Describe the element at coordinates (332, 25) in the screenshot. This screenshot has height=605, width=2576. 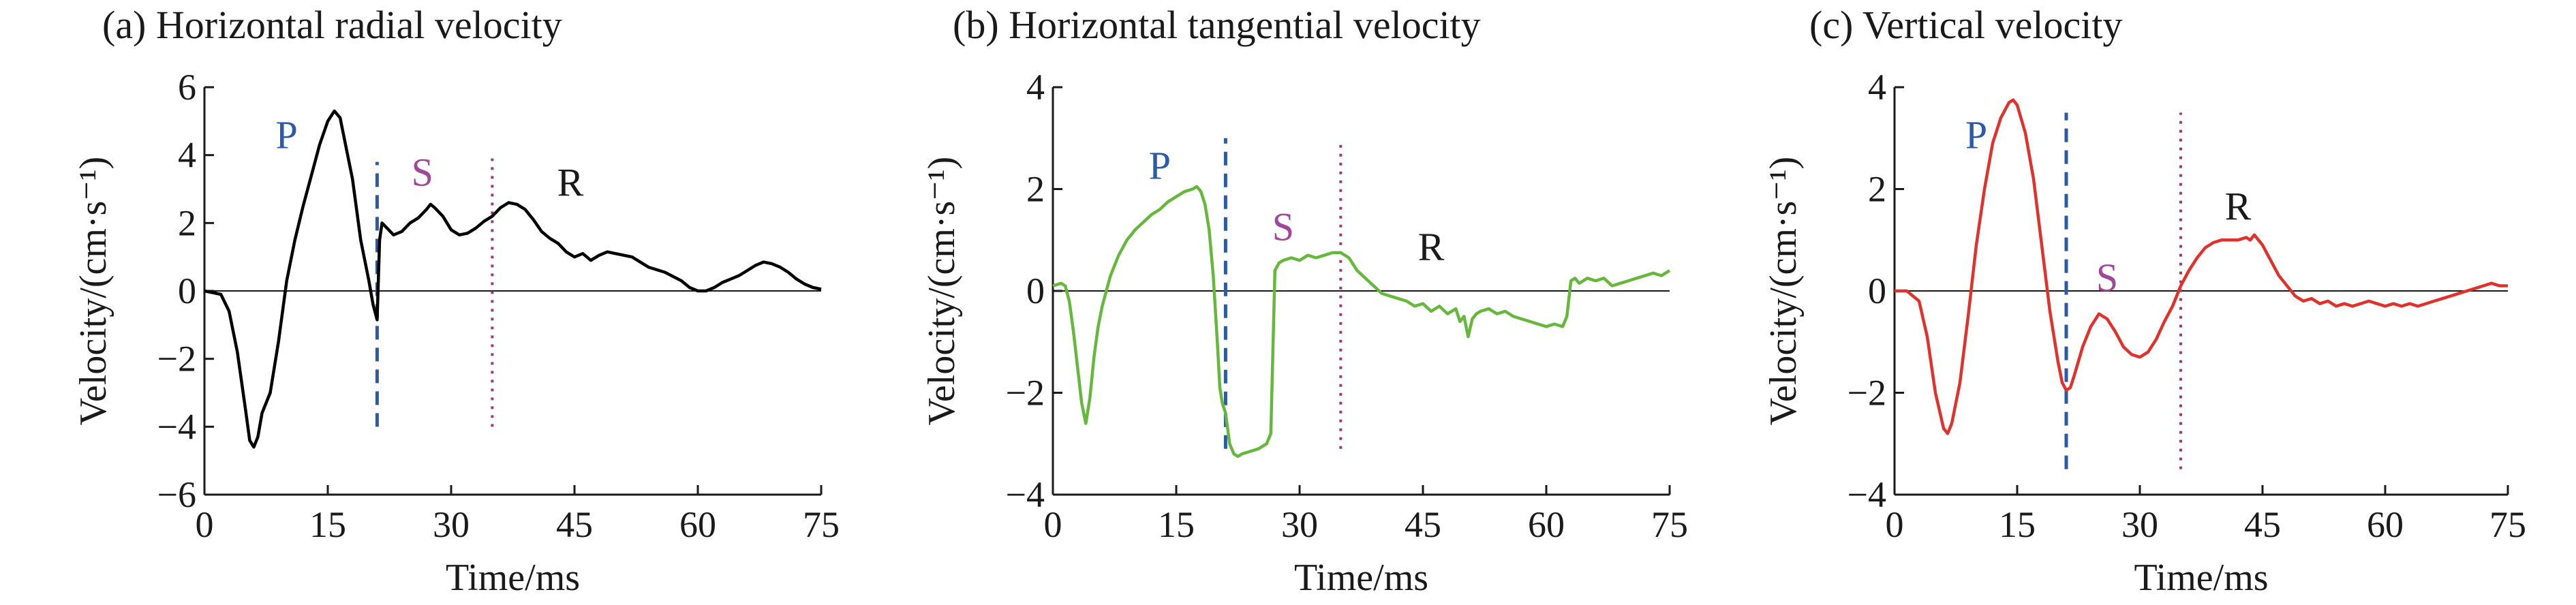
I see `chart-title: (a) Horizontal radial velocity` at that location.